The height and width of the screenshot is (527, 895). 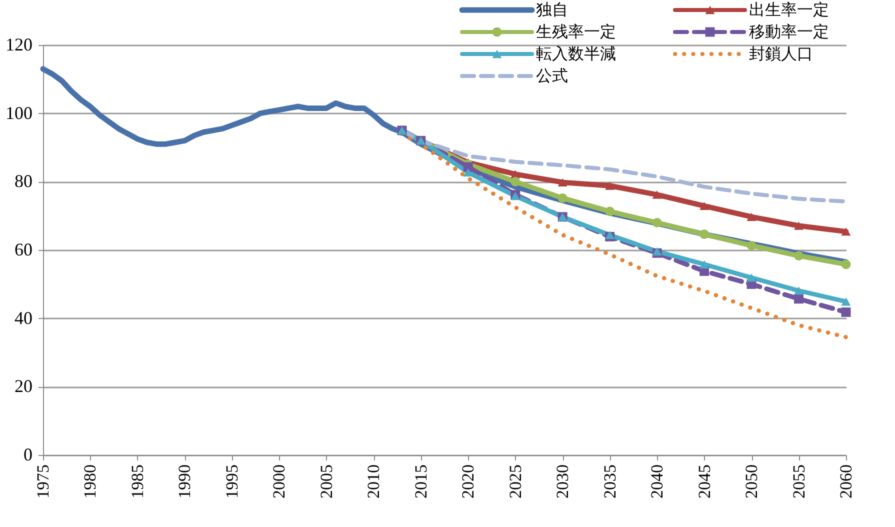 I want to click on x-tick-label: 2060, so click(x=846, y=481).